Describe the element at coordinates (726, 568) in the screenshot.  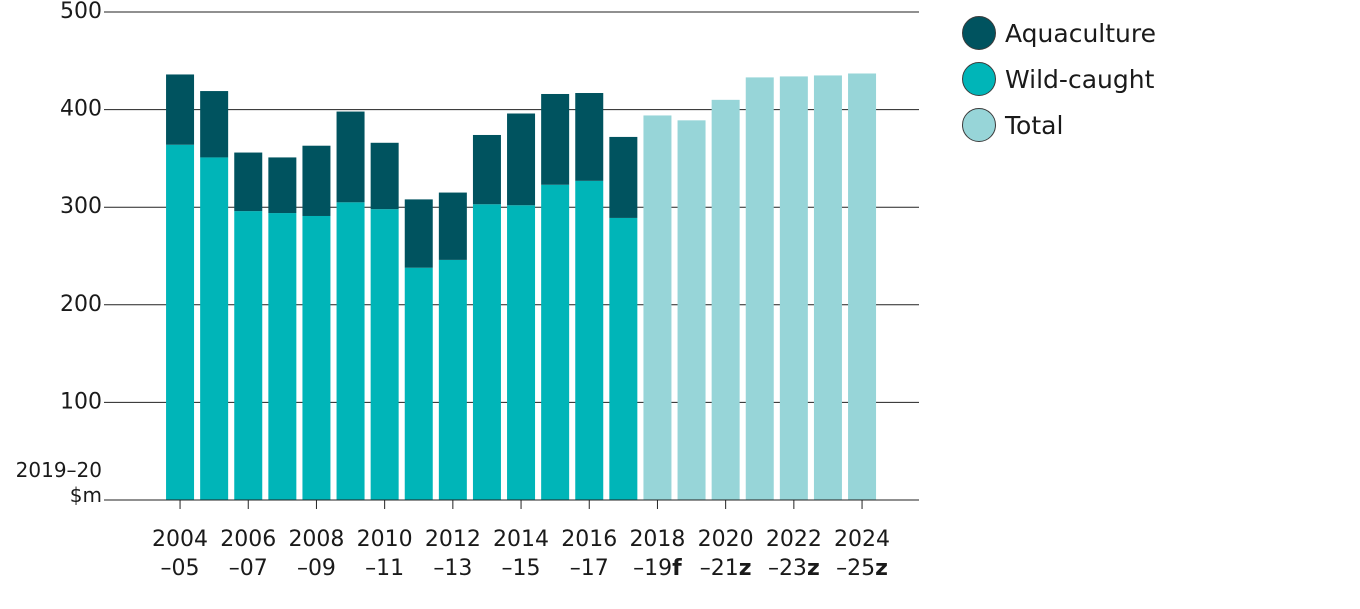
I see `x-tick-sublabel-2020: –21z` at that location.